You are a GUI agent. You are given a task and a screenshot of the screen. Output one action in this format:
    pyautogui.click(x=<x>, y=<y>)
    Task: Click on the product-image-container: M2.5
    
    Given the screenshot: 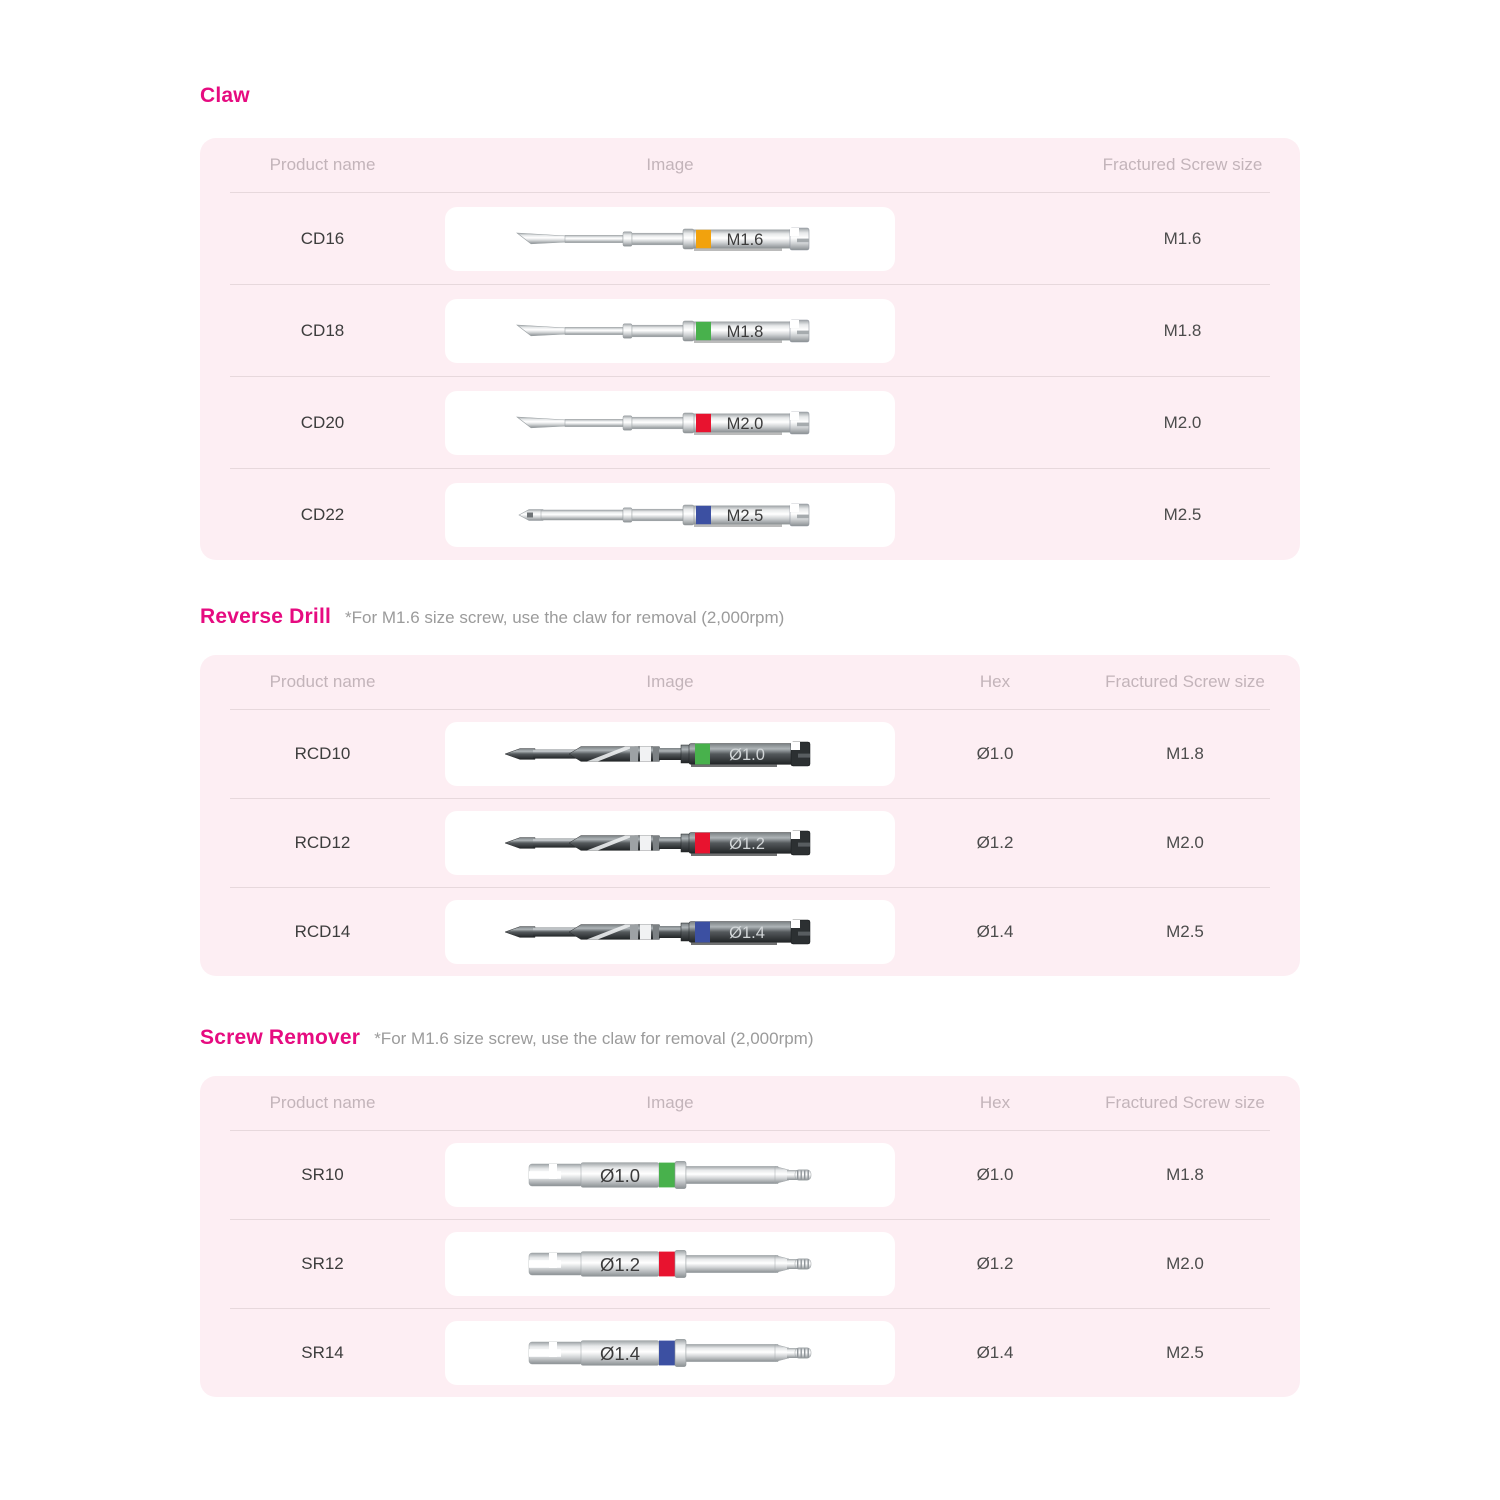 What is the action you would take?
    pyautogui.click(x=670, y=514)
    